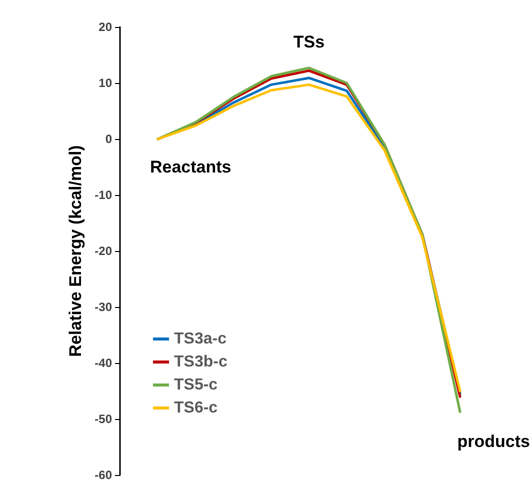 This screenshot has height=489, width=532. I want to click on legend-label: TS3a-c, so click(200, 339).